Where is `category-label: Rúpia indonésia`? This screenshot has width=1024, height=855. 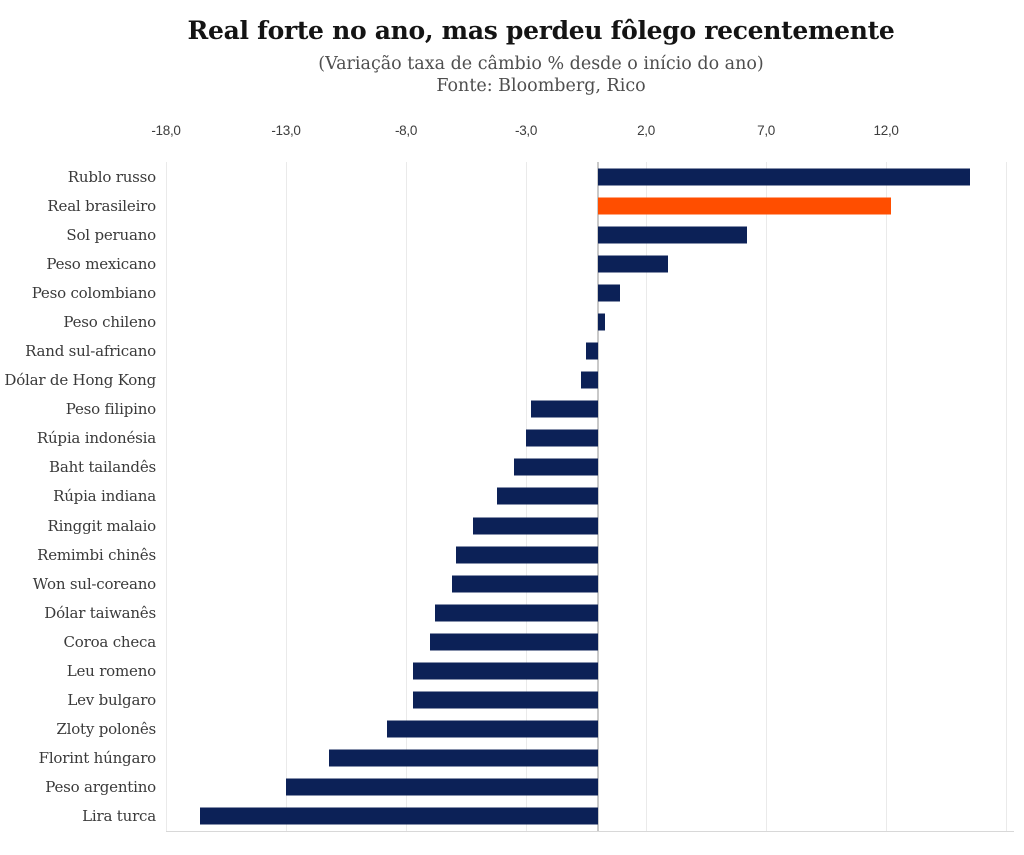
category-label: Rúpia indonésia is located at coordinates (96, 438).